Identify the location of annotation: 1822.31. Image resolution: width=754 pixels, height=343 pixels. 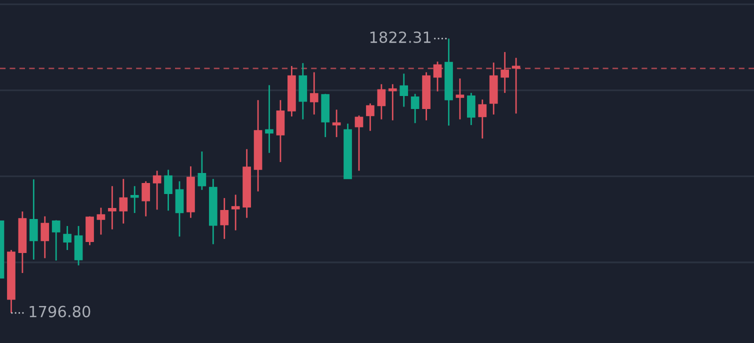
(400, 37).